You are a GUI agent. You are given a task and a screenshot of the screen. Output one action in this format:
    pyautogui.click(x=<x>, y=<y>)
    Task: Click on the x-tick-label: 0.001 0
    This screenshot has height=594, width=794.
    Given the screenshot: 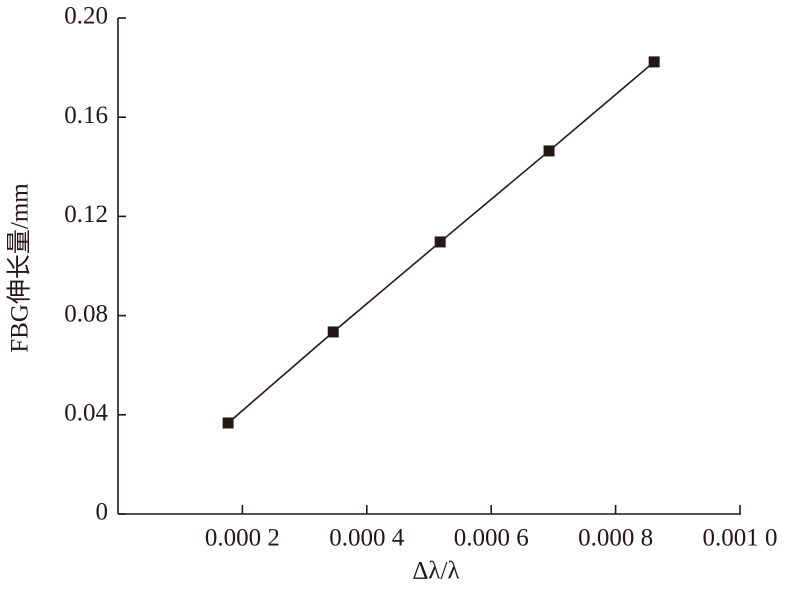 What is the action you would take?
    pyautogui.click(x=740, y=538)
    